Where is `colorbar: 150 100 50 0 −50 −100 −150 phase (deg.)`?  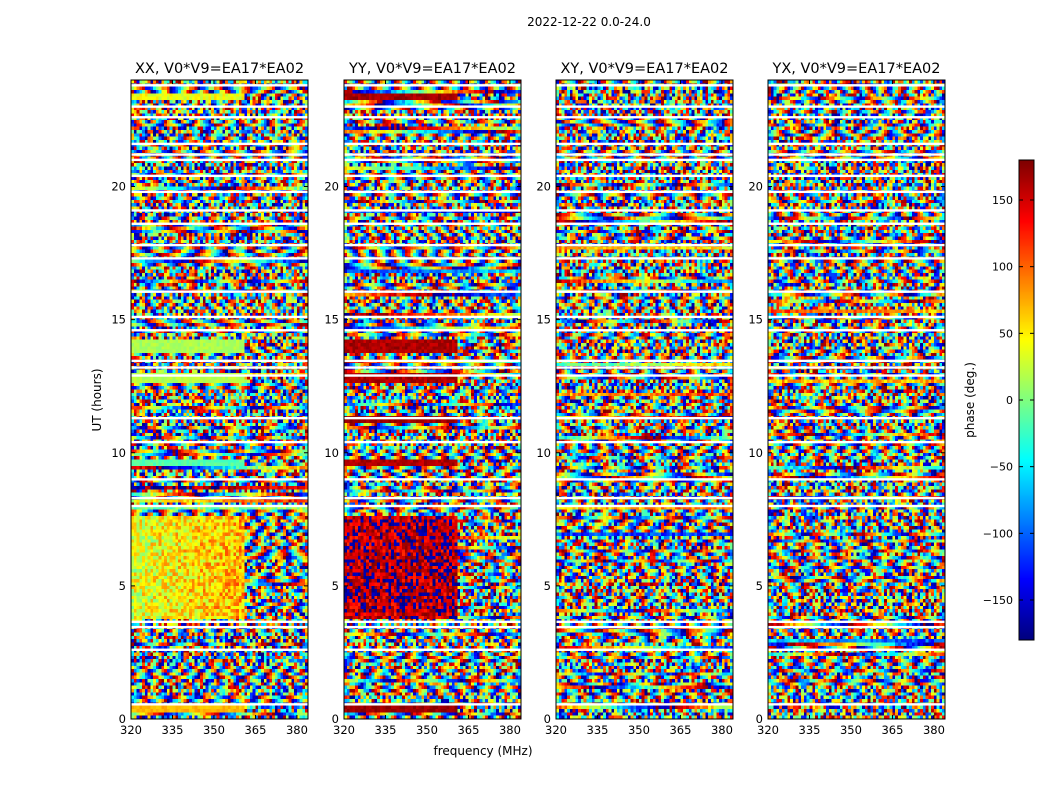 colorbar: 150 100 50 0 −50 −100 −150 phase (deg.) is located at coordinates (999, 400).